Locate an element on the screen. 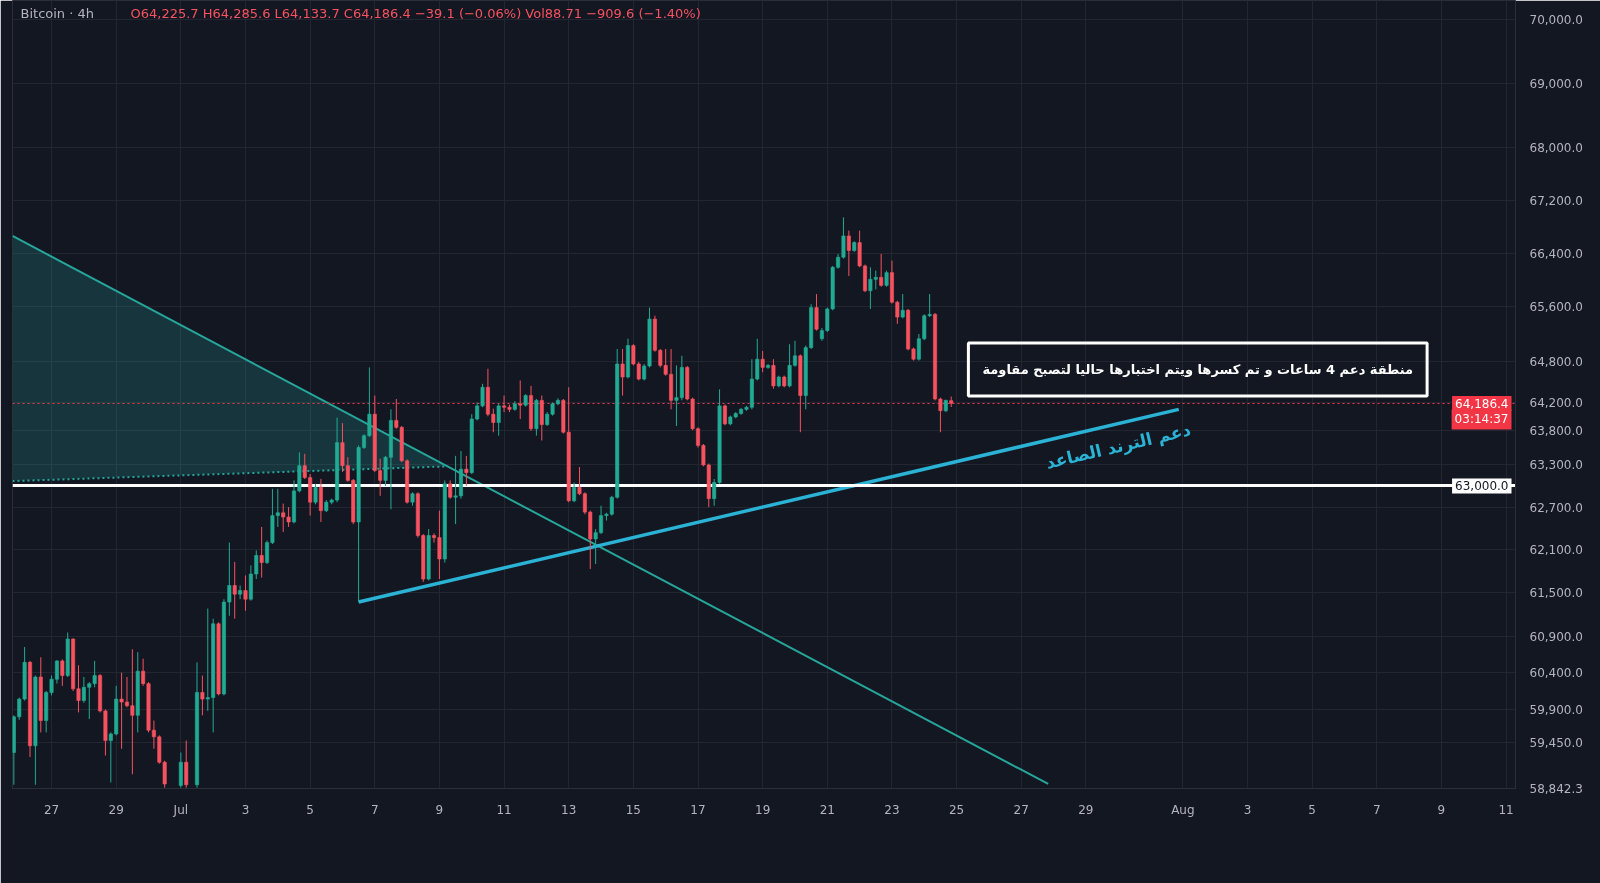  chart-subtitle: O64,225.7 H64,285.6 L64,133.7 C64,186.4 −39.1 (−0.06%) Vol88.71 −909.6 (−1.40%) is located at coordinates (415, 13).